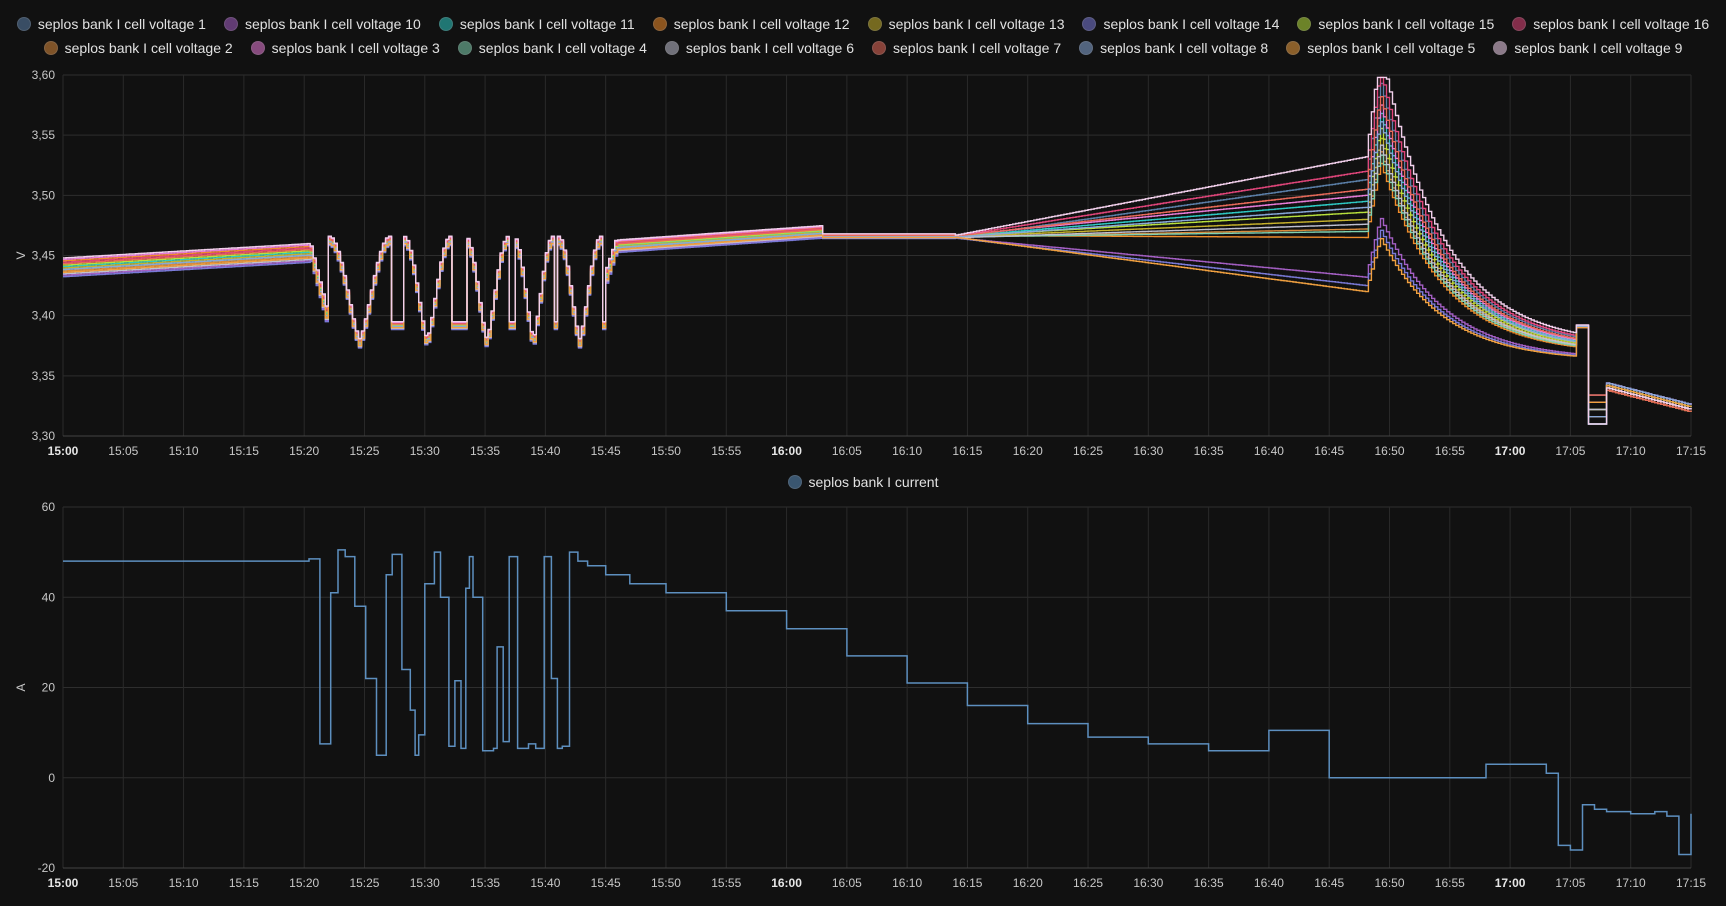 This screenshot has height=906, width=1726. I want to click on legend-item: seplos bank I cell voltage 12, so click(751, 24).